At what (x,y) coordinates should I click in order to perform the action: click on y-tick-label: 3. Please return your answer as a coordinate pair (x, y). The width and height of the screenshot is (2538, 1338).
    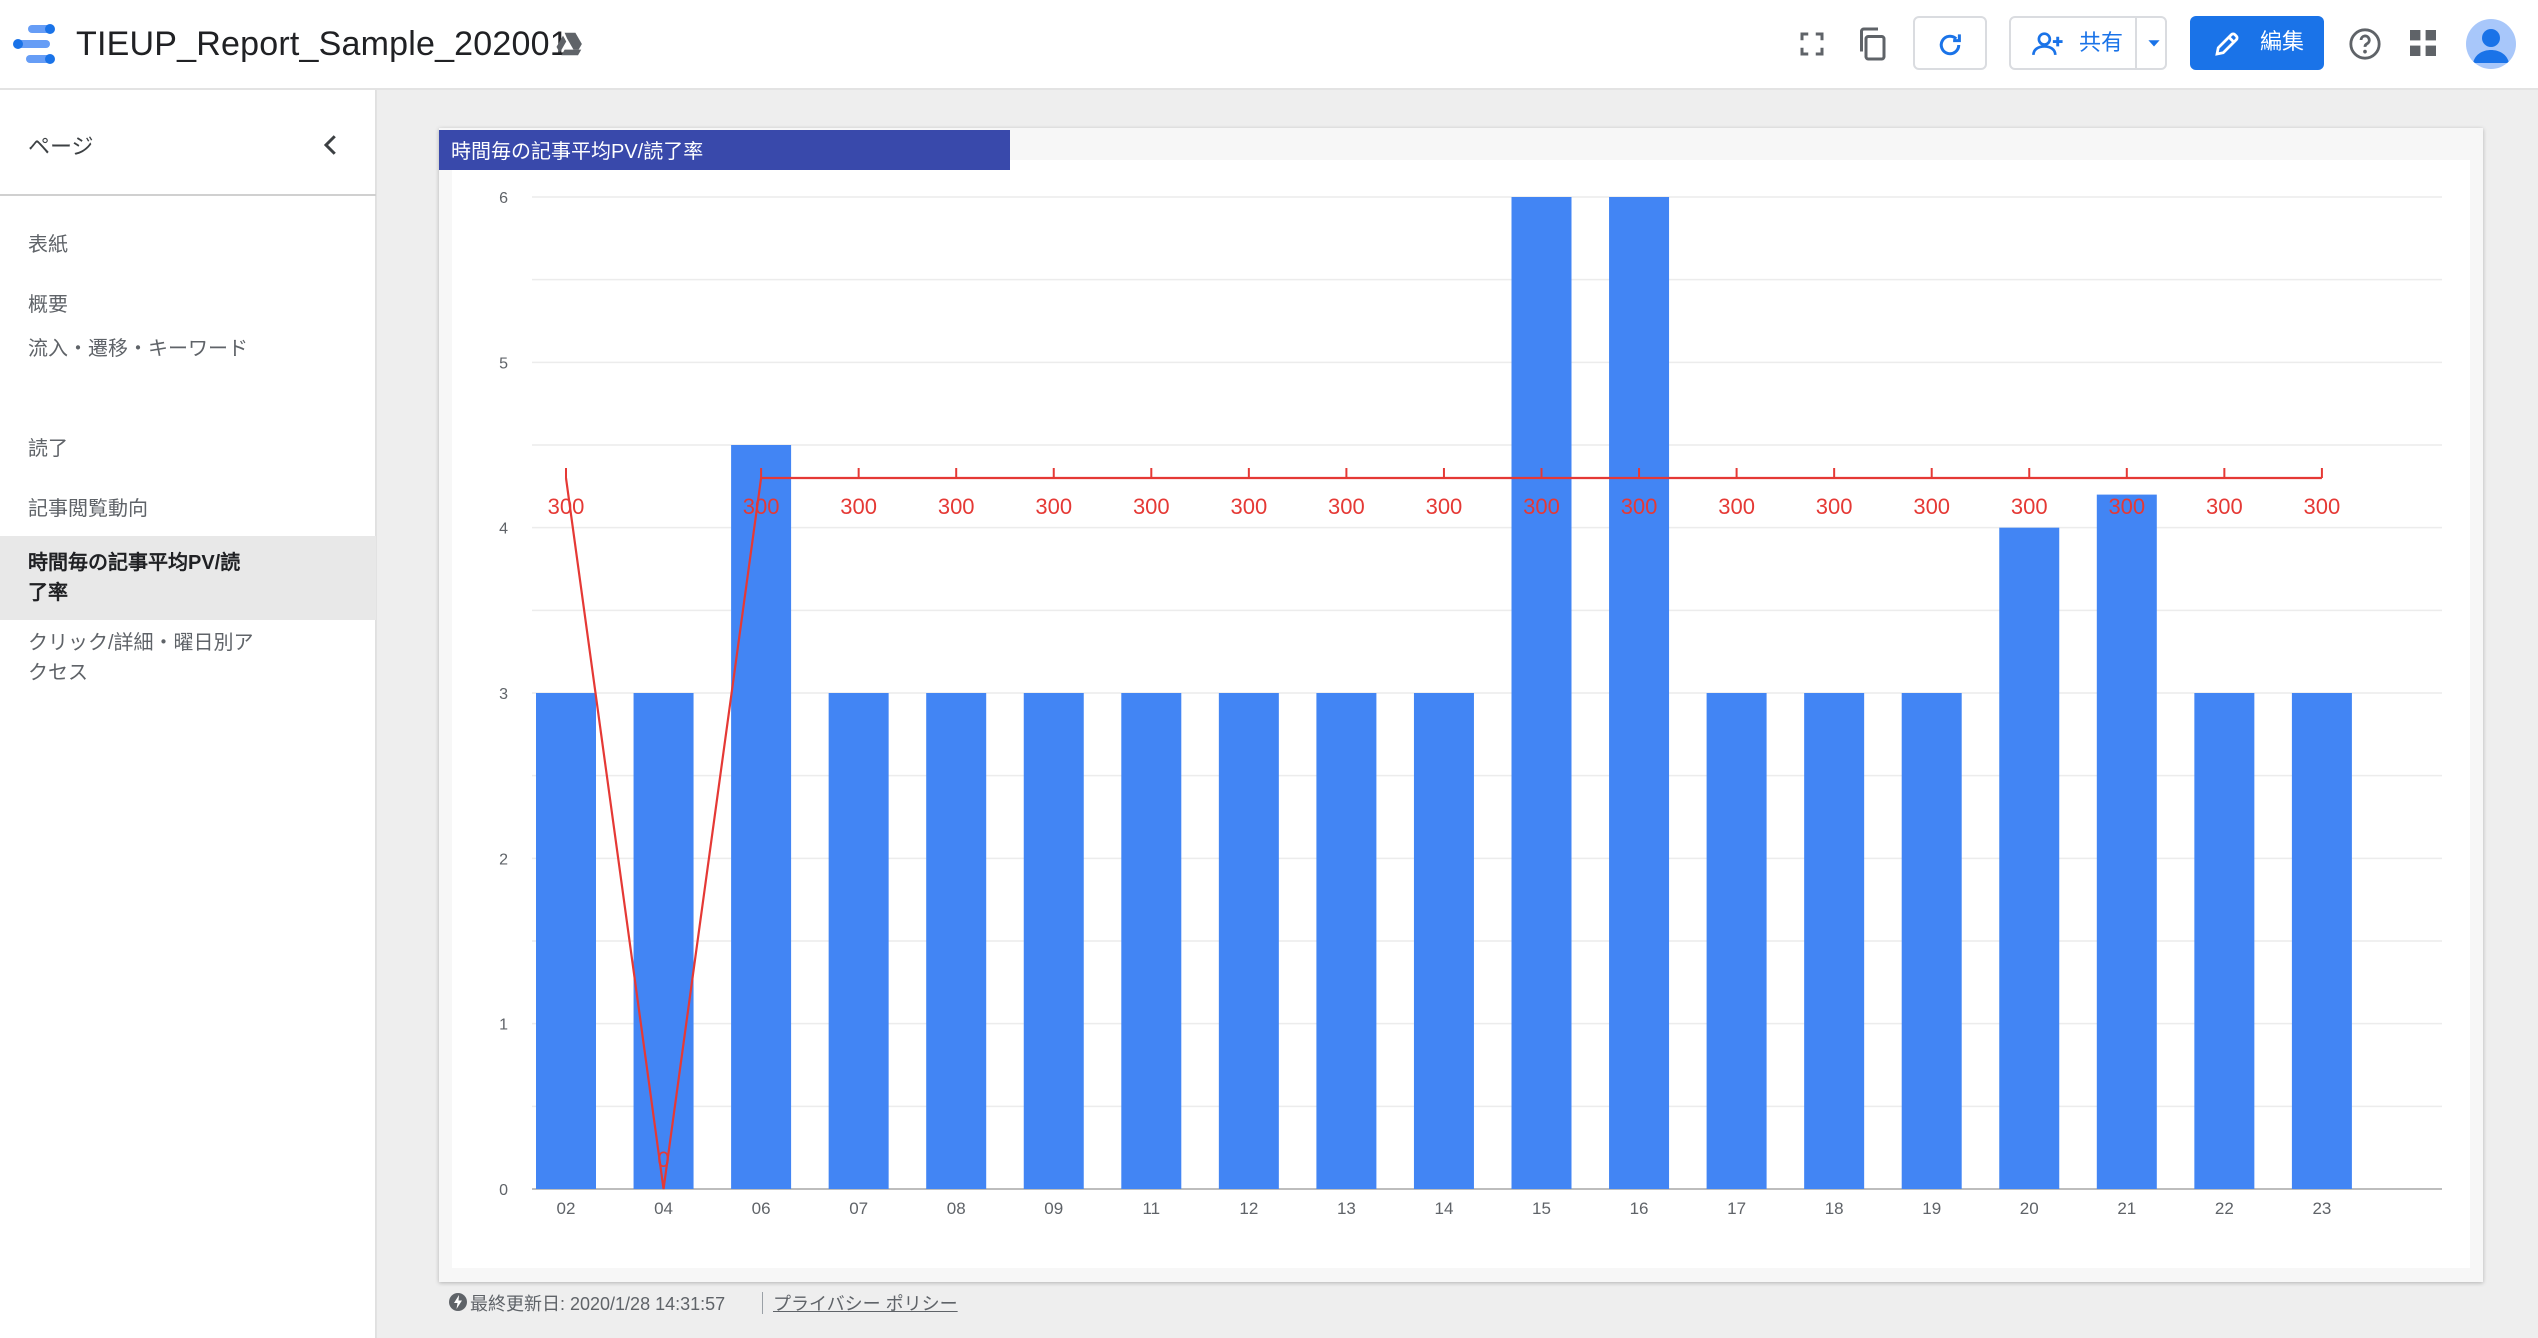
    Looking at the image, I should click on (503, 694).